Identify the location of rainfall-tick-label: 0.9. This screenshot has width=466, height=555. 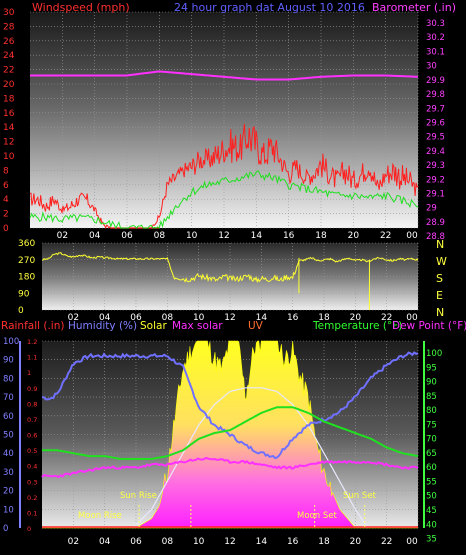
(32, 389).